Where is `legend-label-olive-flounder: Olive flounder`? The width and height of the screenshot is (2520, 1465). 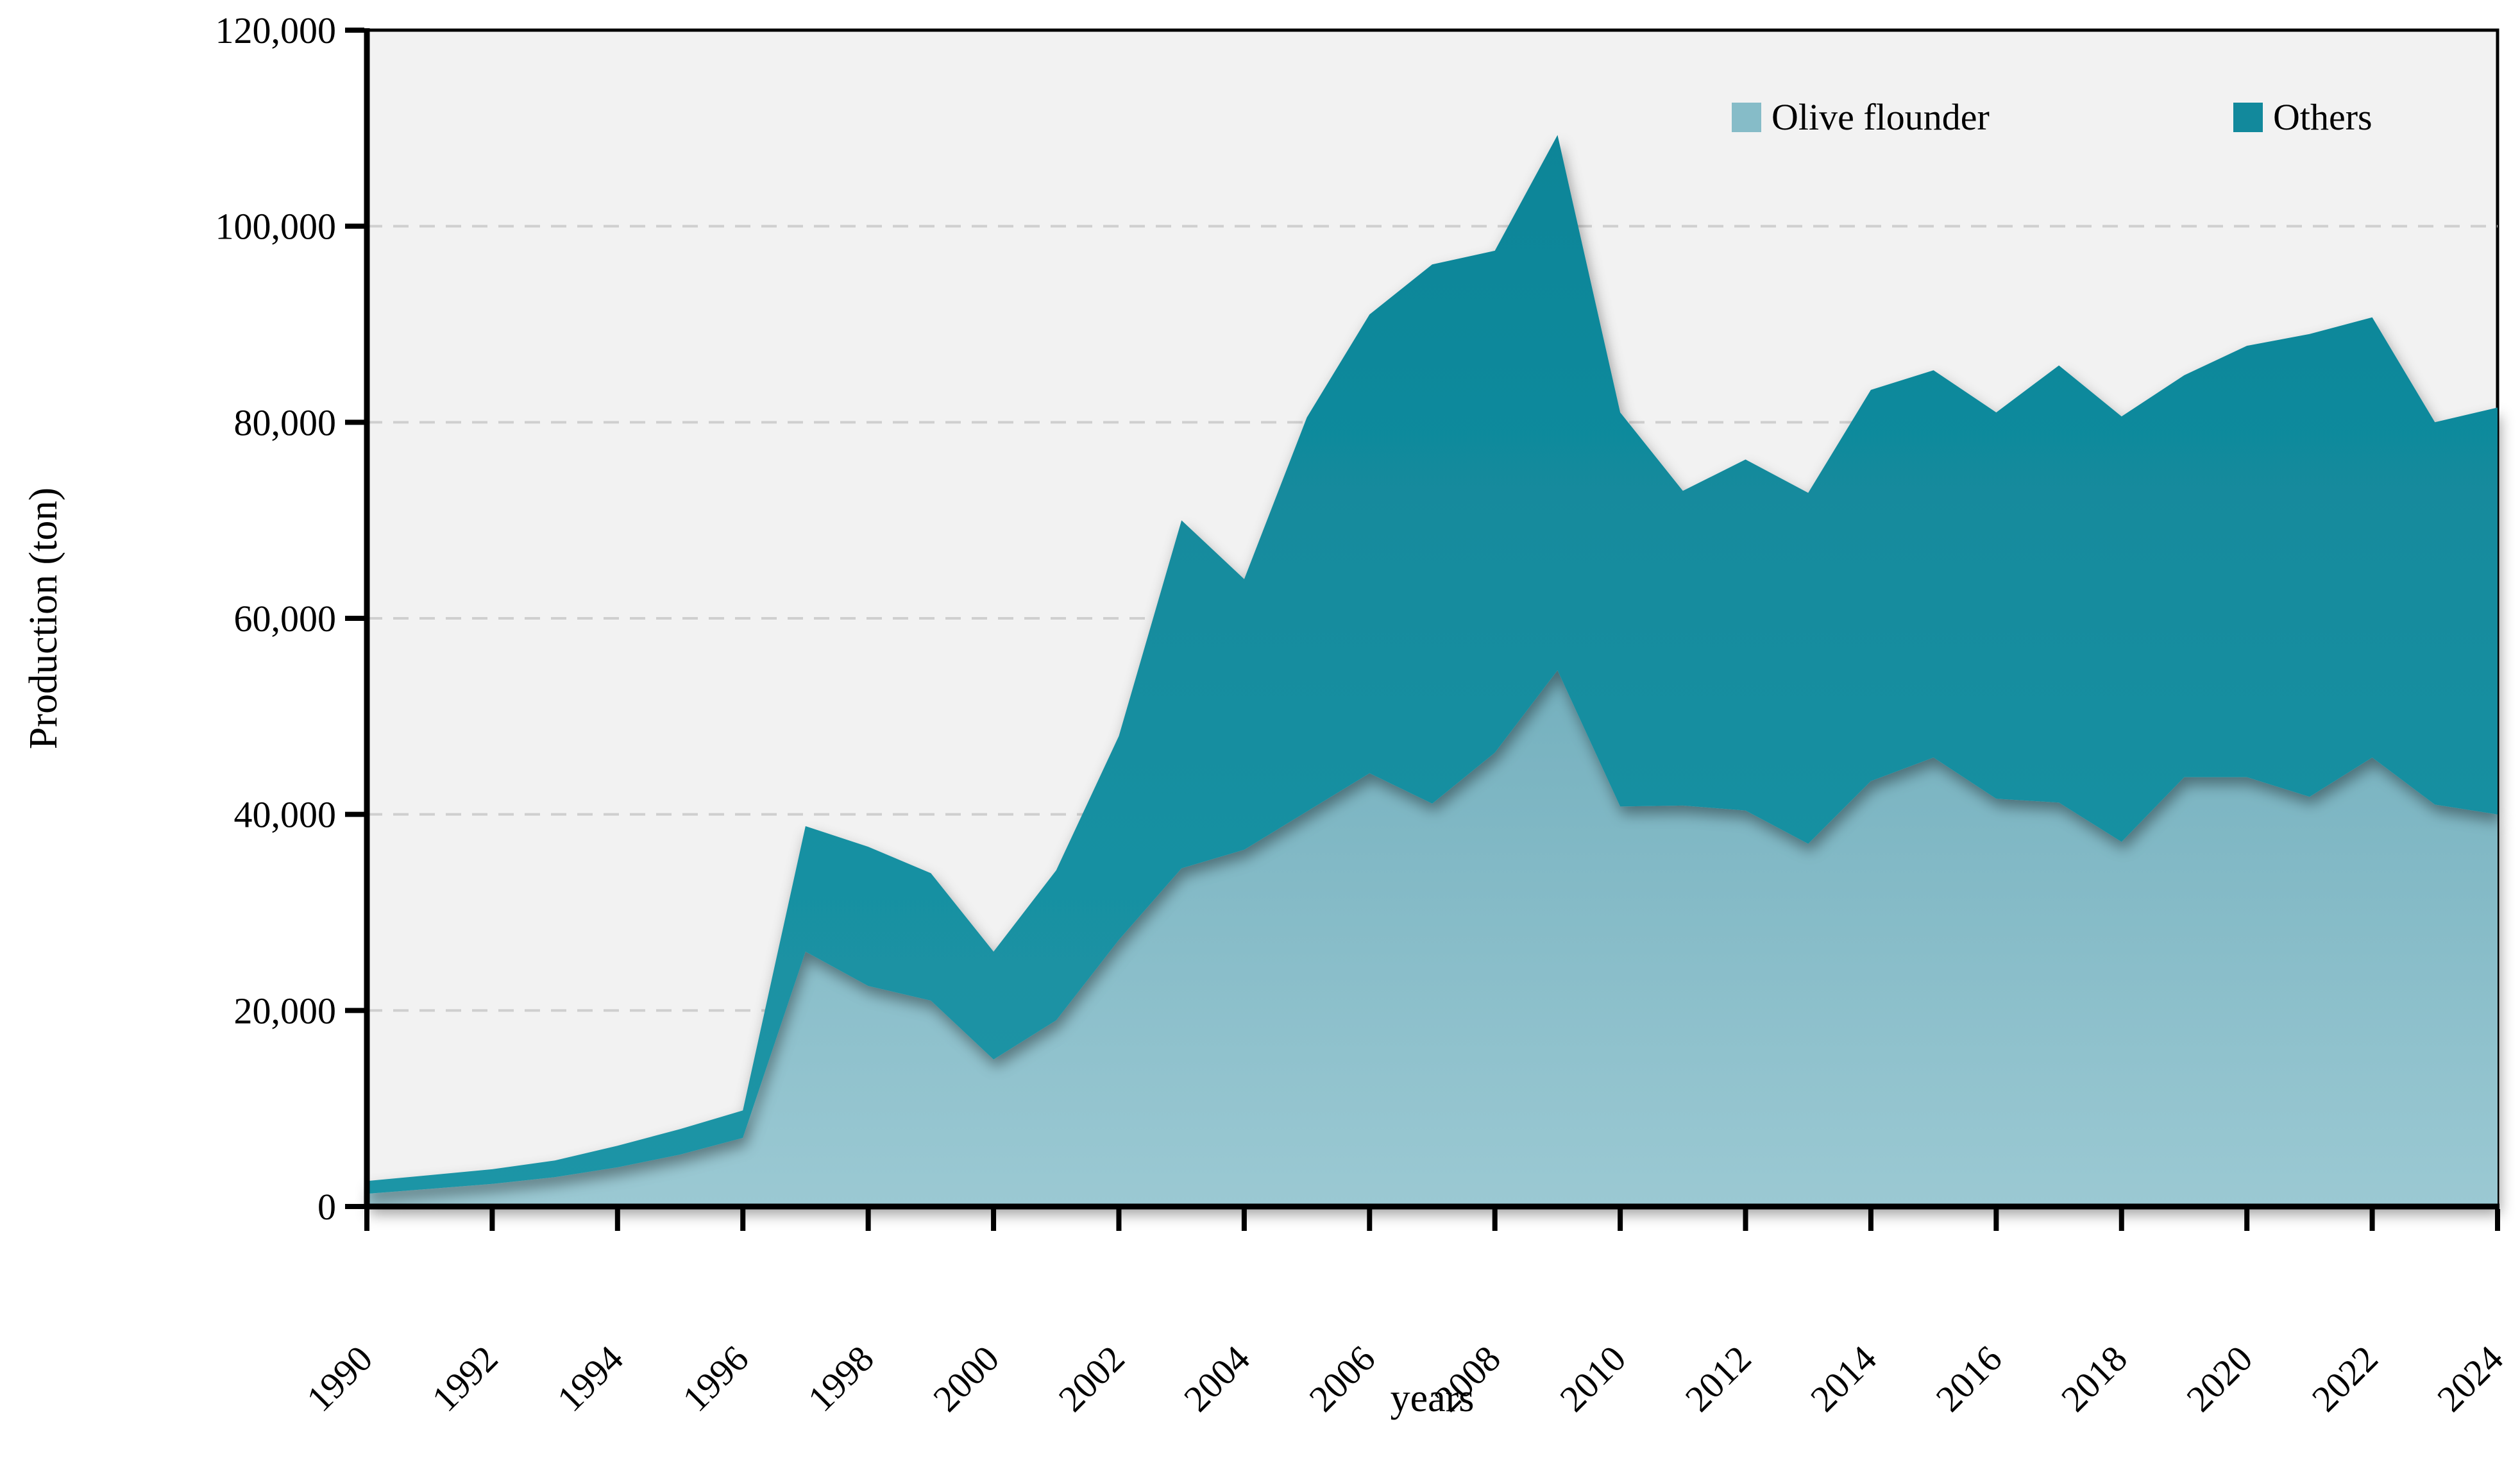 legend-label-olive-flounder: Olive flounder is located at coordinates (1881, 117).